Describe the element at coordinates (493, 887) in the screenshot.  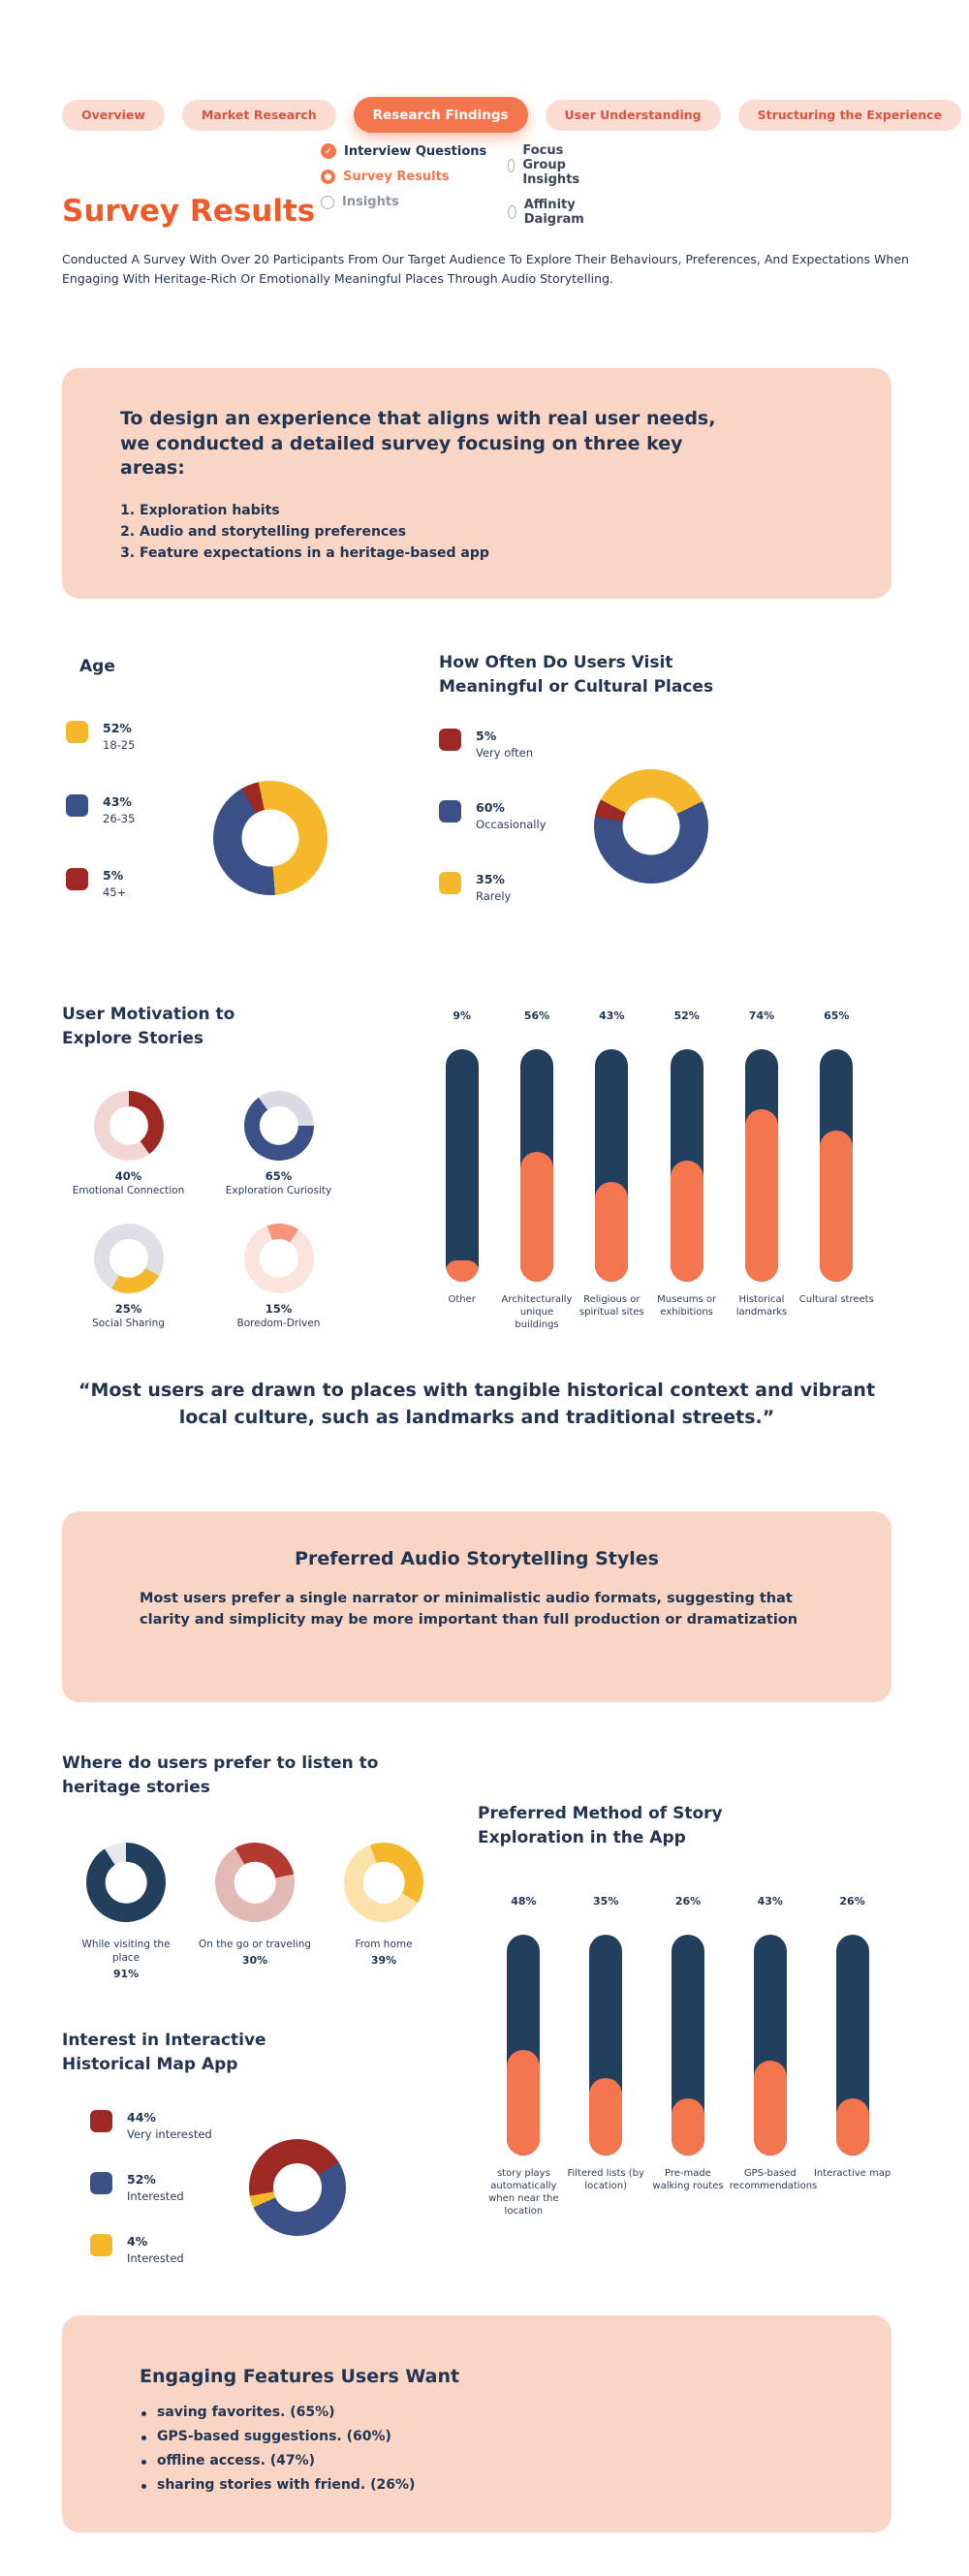
I see `legend-row: 35% Rarely` at that location.